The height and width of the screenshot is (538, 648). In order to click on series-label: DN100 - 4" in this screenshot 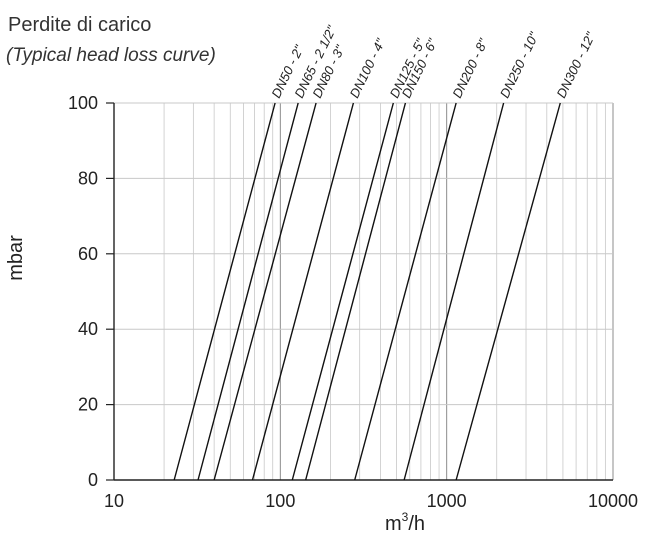, I will do `click(368, 67)`.